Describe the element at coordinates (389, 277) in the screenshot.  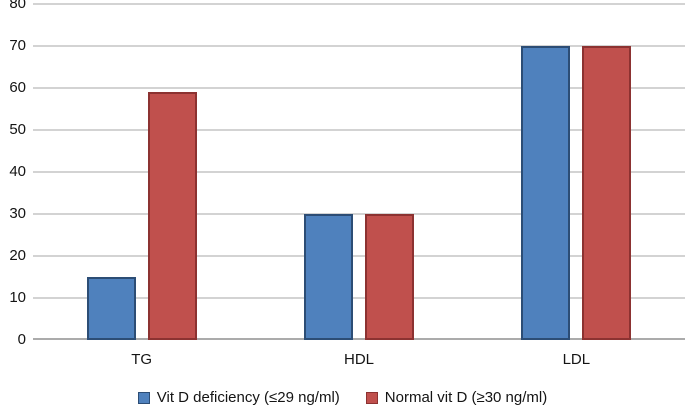
I see `bar-hdl-series2` at that location.